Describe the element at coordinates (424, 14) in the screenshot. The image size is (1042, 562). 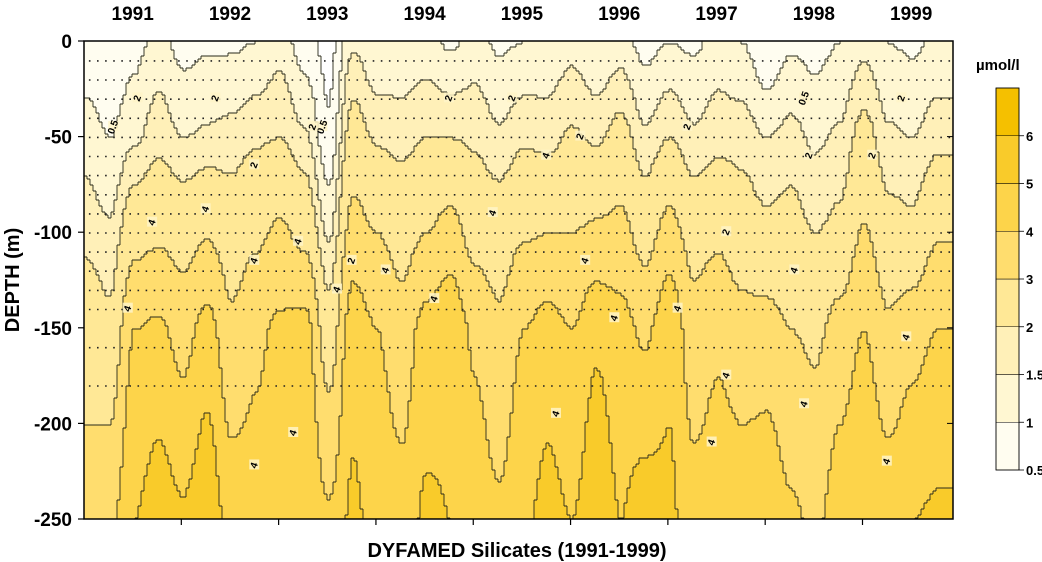
I see `year-label: 1994` at that location.